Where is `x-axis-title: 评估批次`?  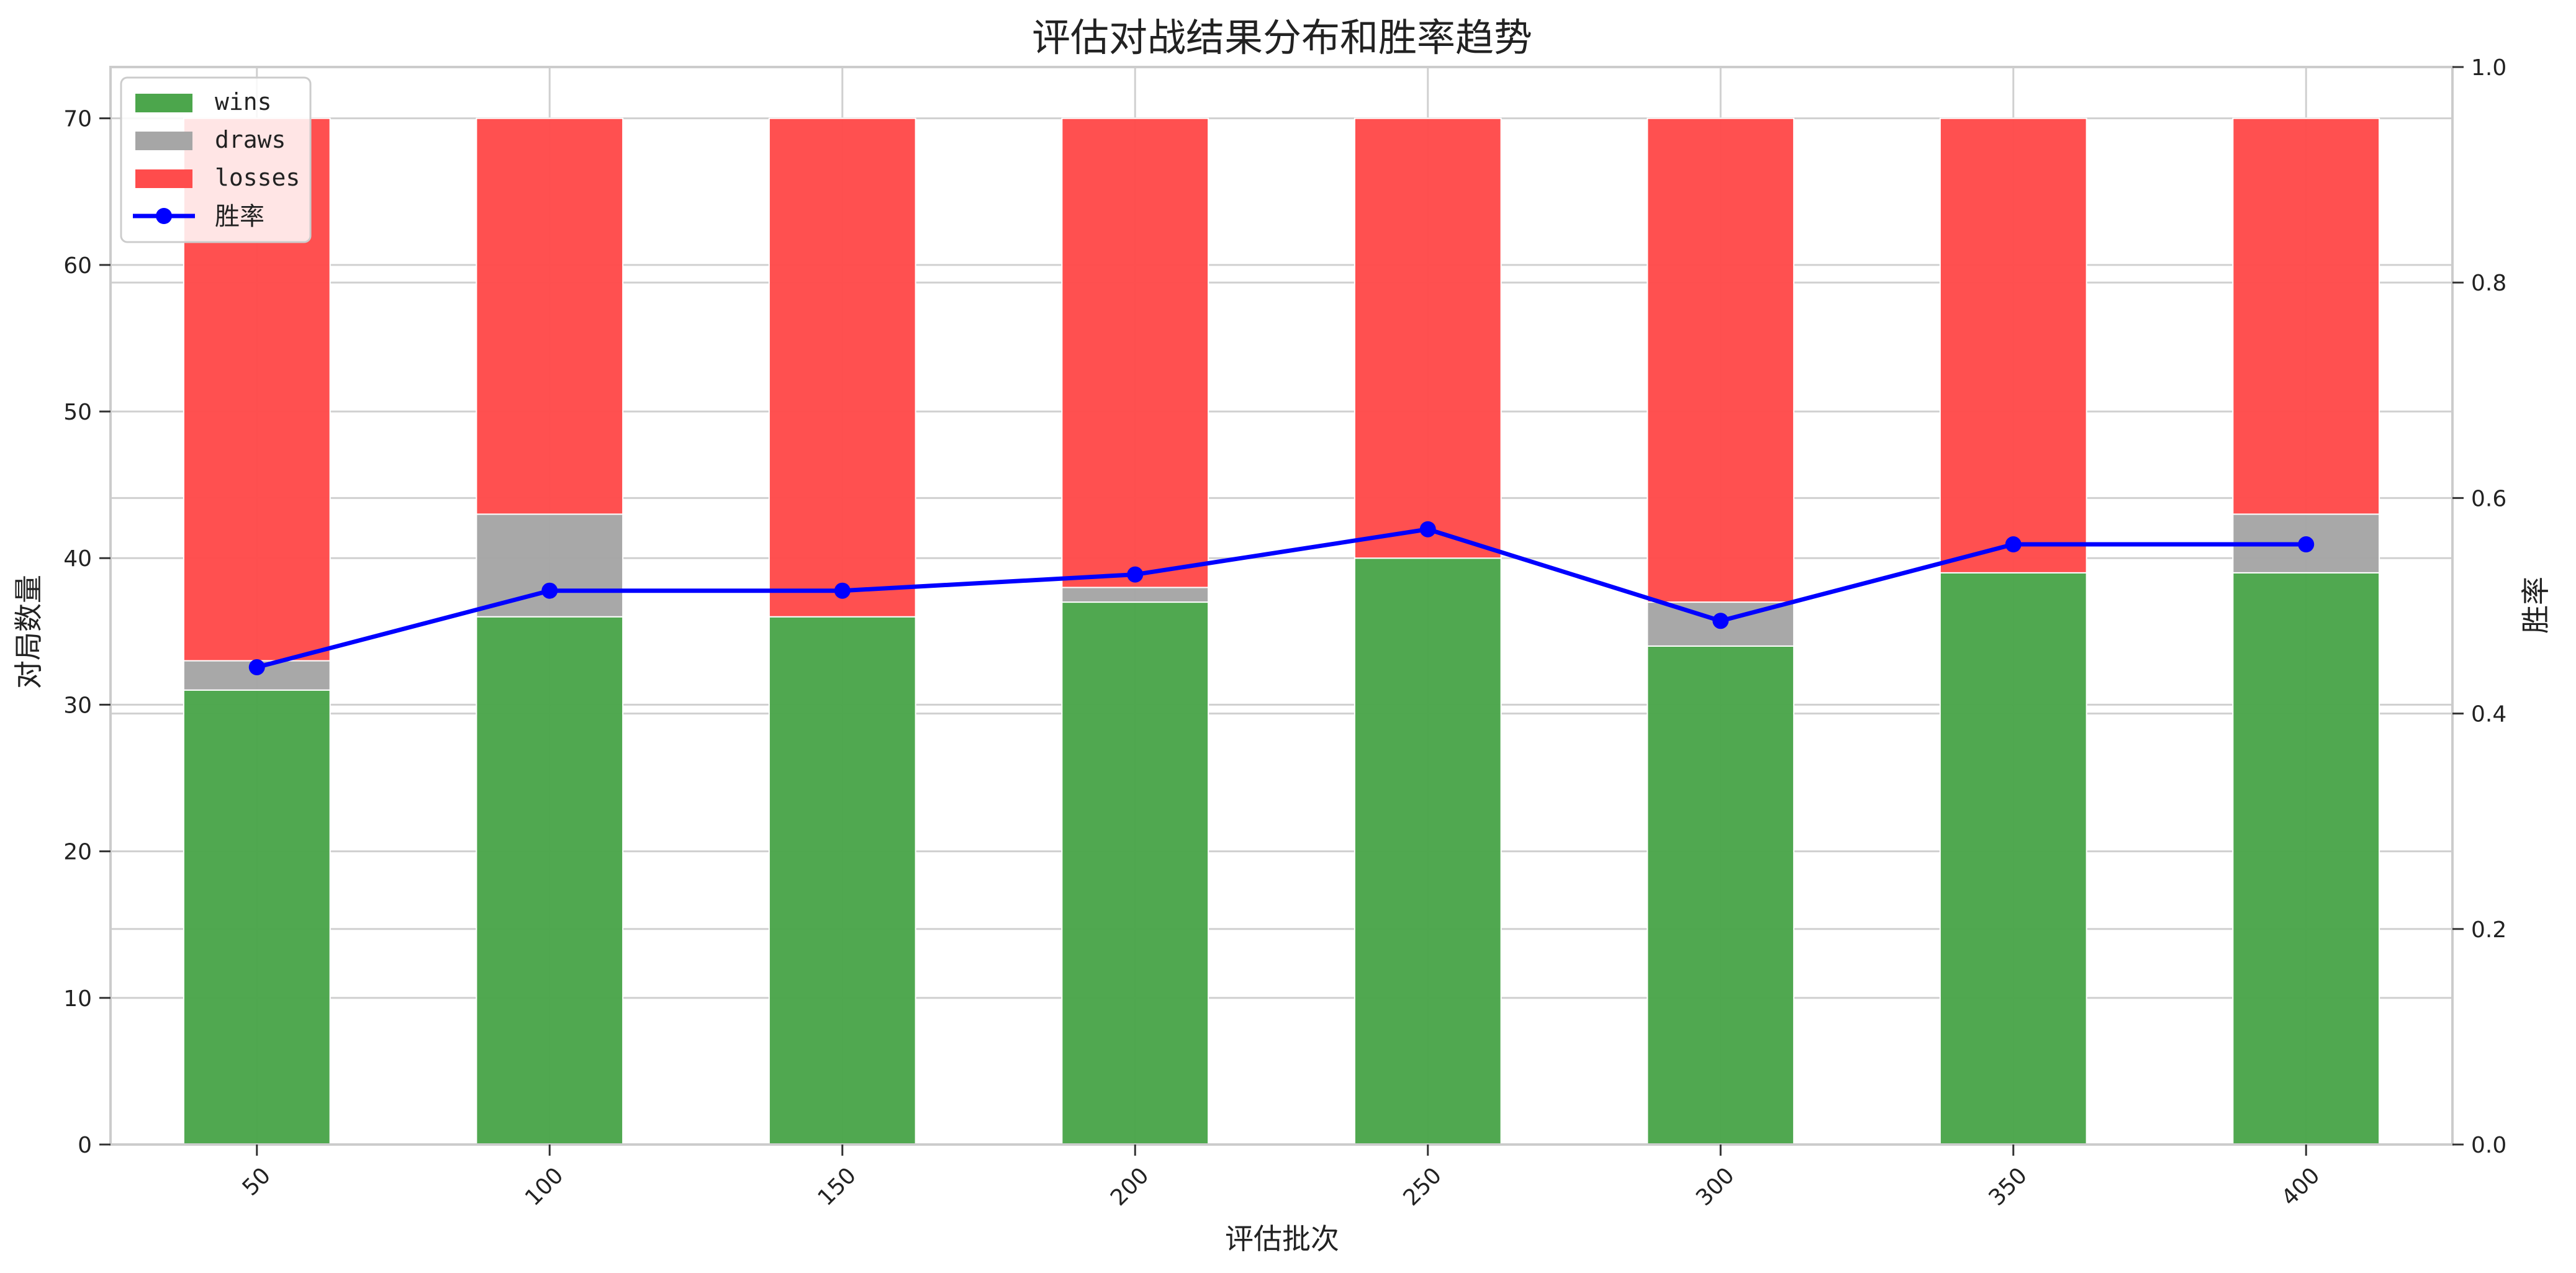
x-axis-title: 评估批次 is located at coordinates (1282, 1239).